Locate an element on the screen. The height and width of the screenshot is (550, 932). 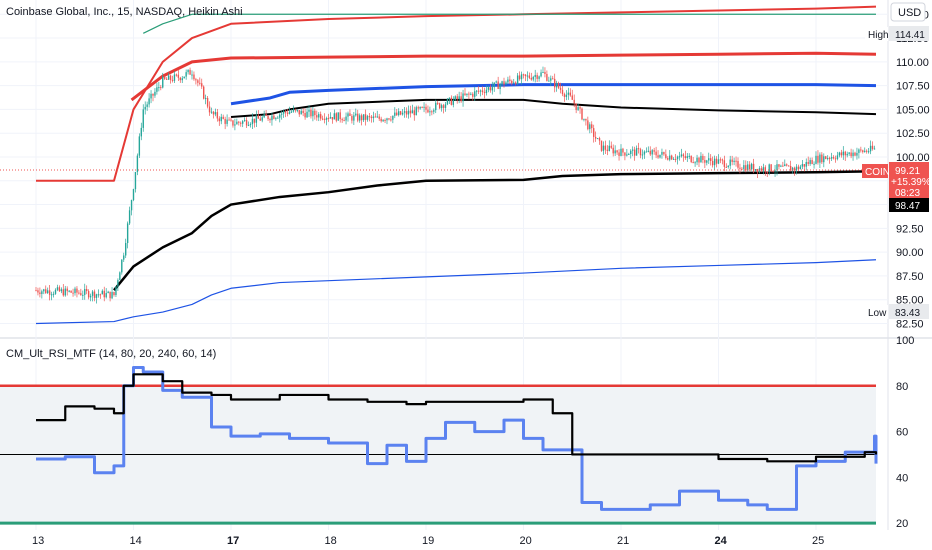
high-value: 114.41 is located at coordinates (910, 35).